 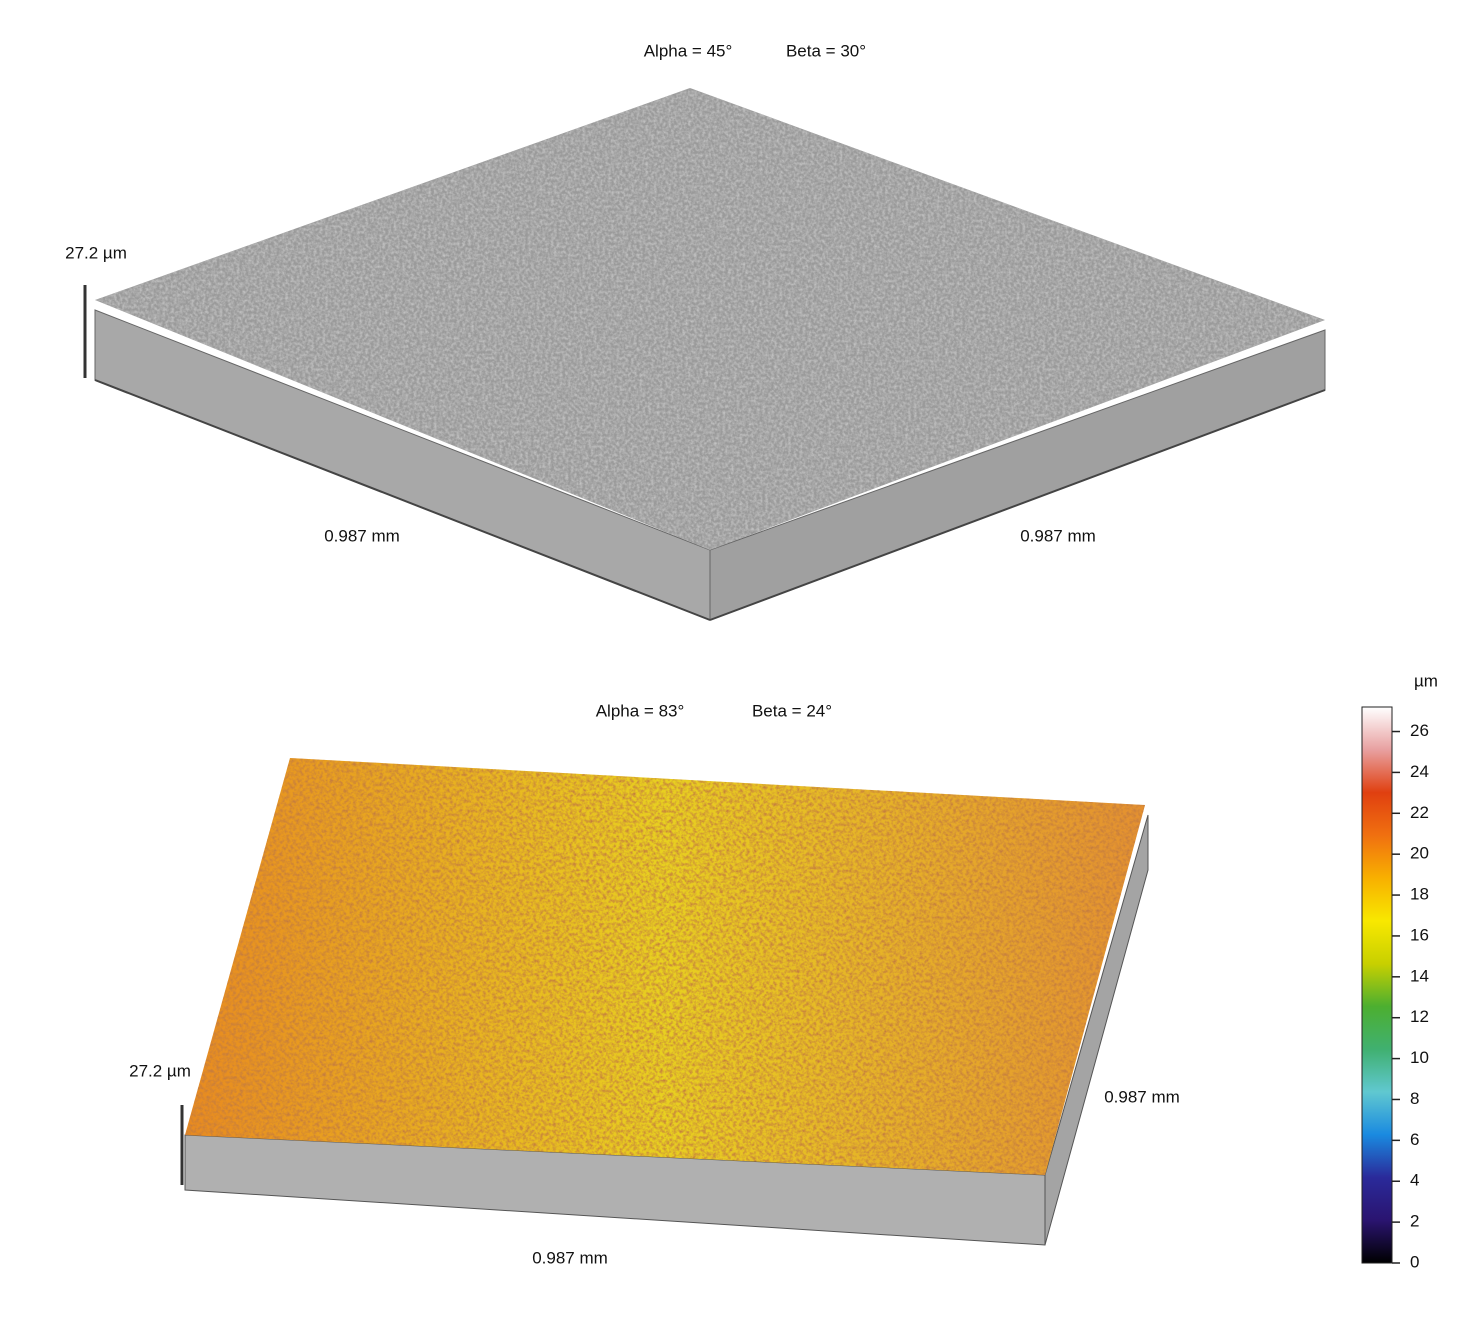 What do you see at coordinates (792, 710) in the screenshot?
I see `beta-label: Beta = 24°` at bounding box center [792, 710].